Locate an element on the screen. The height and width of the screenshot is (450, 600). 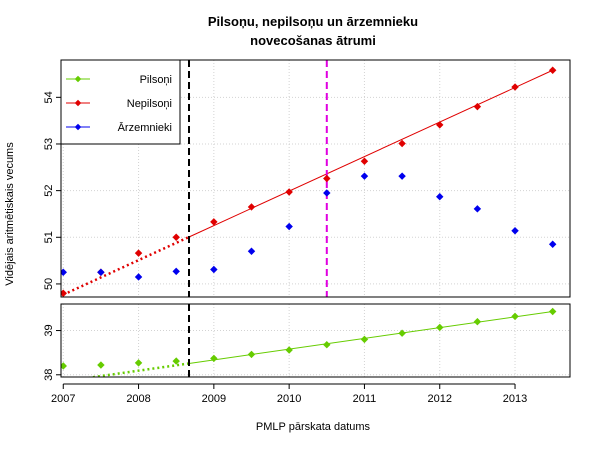
chart-title-line-1: Pilsoņu, nepilsoņu un ārzemnieku is located at coordinates (313, 21).